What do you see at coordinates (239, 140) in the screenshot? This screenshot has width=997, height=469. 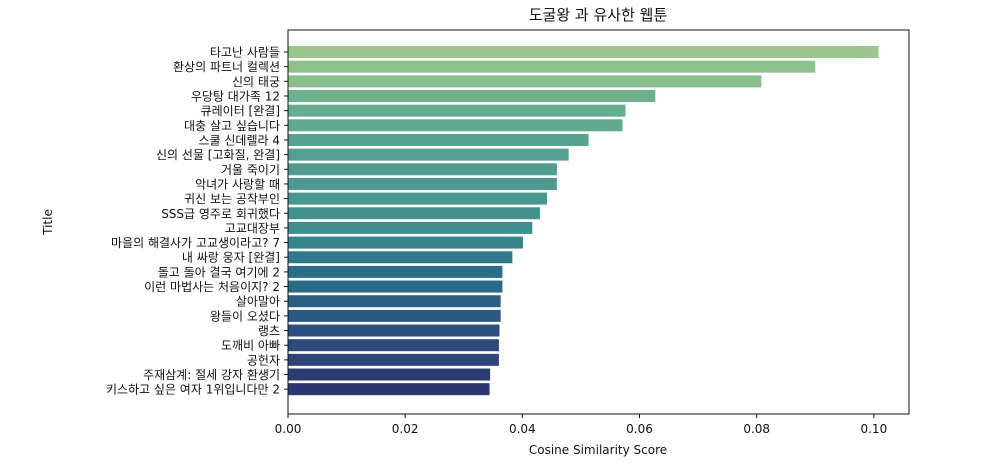 I see `y-tick-label: 스쿨 신데렐라 4` at bounding box center [239, 140].